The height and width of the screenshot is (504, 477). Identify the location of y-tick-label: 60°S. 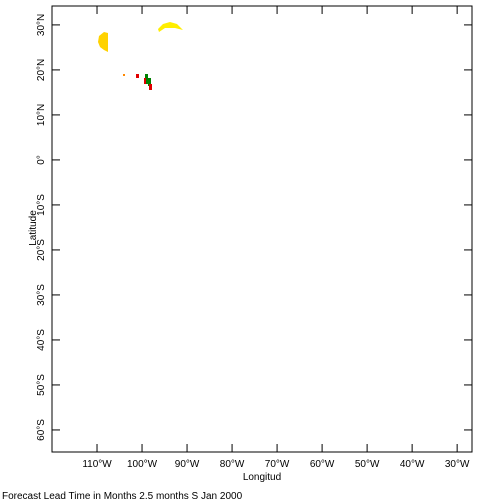
(41, 430).